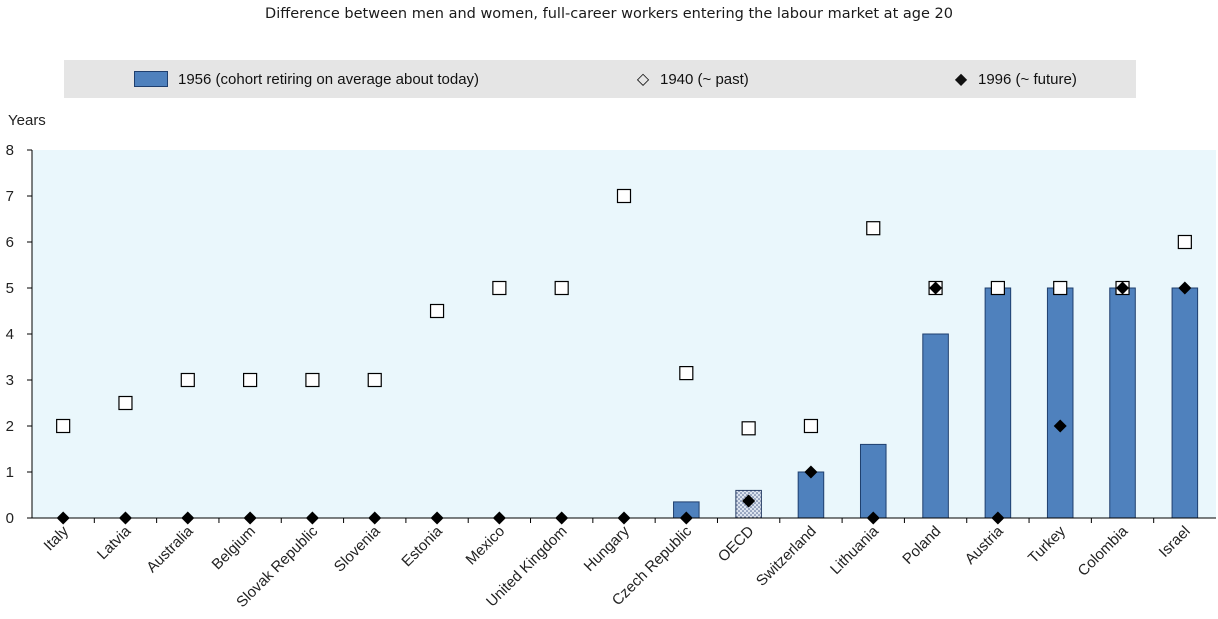 The width and height of the screenshot is (1218, 619). What do you see at coordinates (997, 288) in the screenshot?
I see `marker-1940-austria` at bounding box center [997, 288].